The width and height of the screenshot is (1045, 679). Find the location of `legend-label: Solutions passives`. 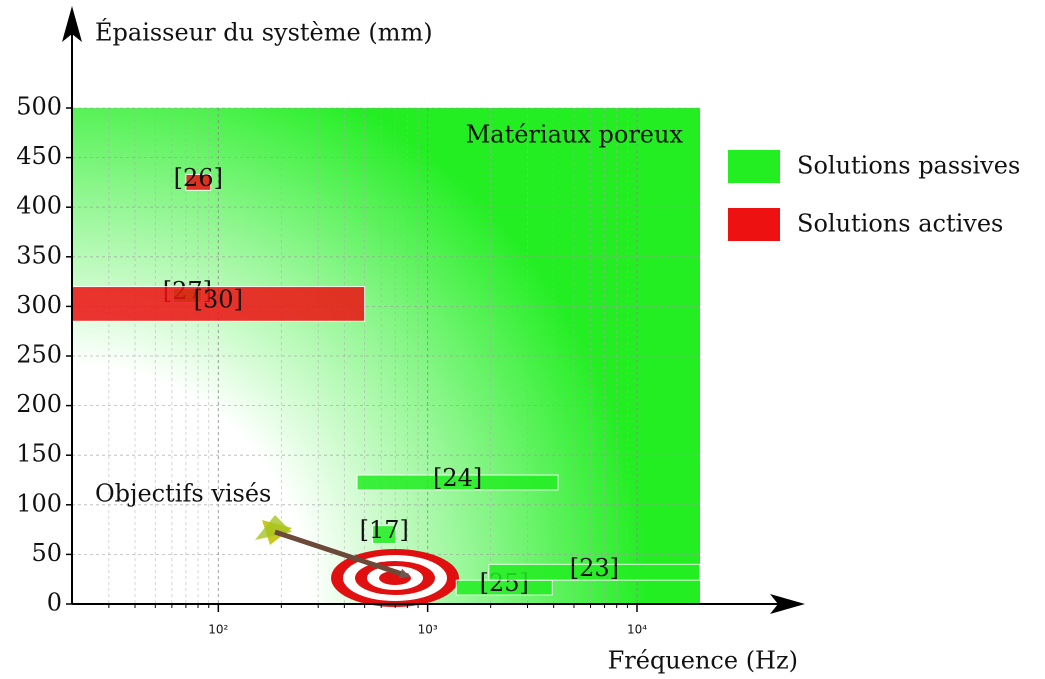

legend-label: Solutions passives is located at coordinates (908, 166).